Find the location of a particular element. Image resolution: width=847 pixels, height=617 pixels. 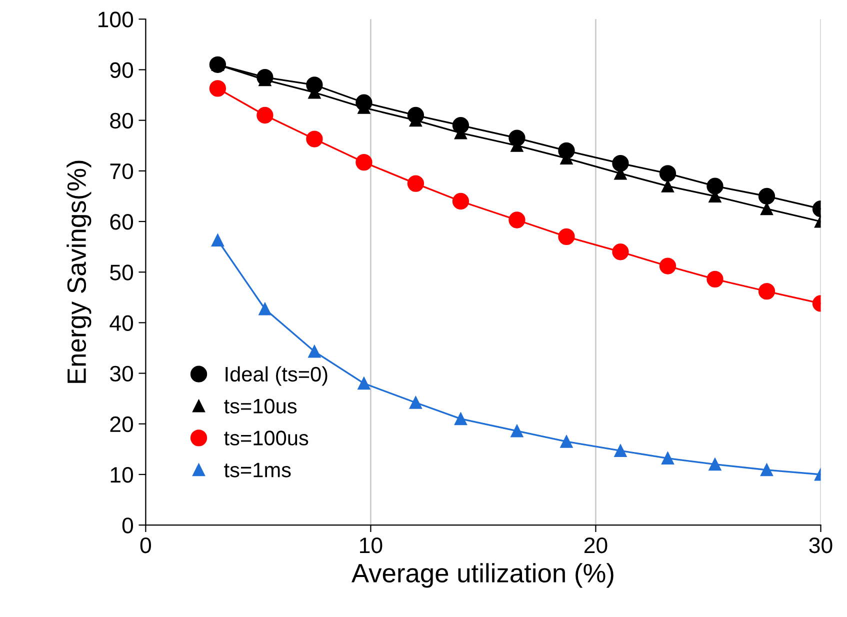

x-tick-label: 10 is located at coordinates (371, 545).